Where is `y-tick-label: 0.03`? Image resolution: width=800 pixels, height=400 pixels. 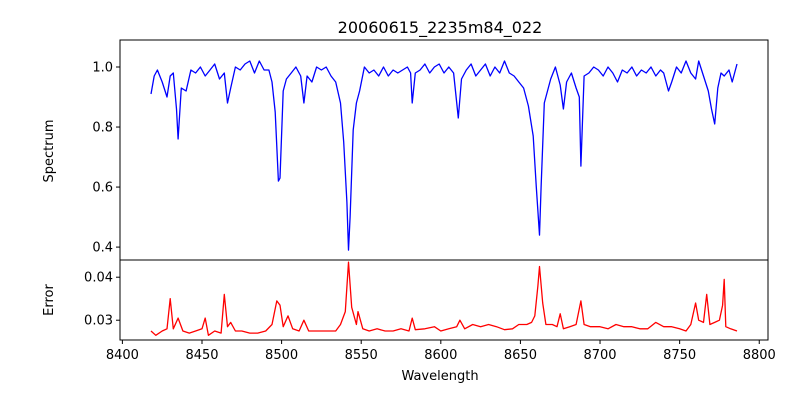 y-tick-label: 0.03 is located at coordinates (98, 321).